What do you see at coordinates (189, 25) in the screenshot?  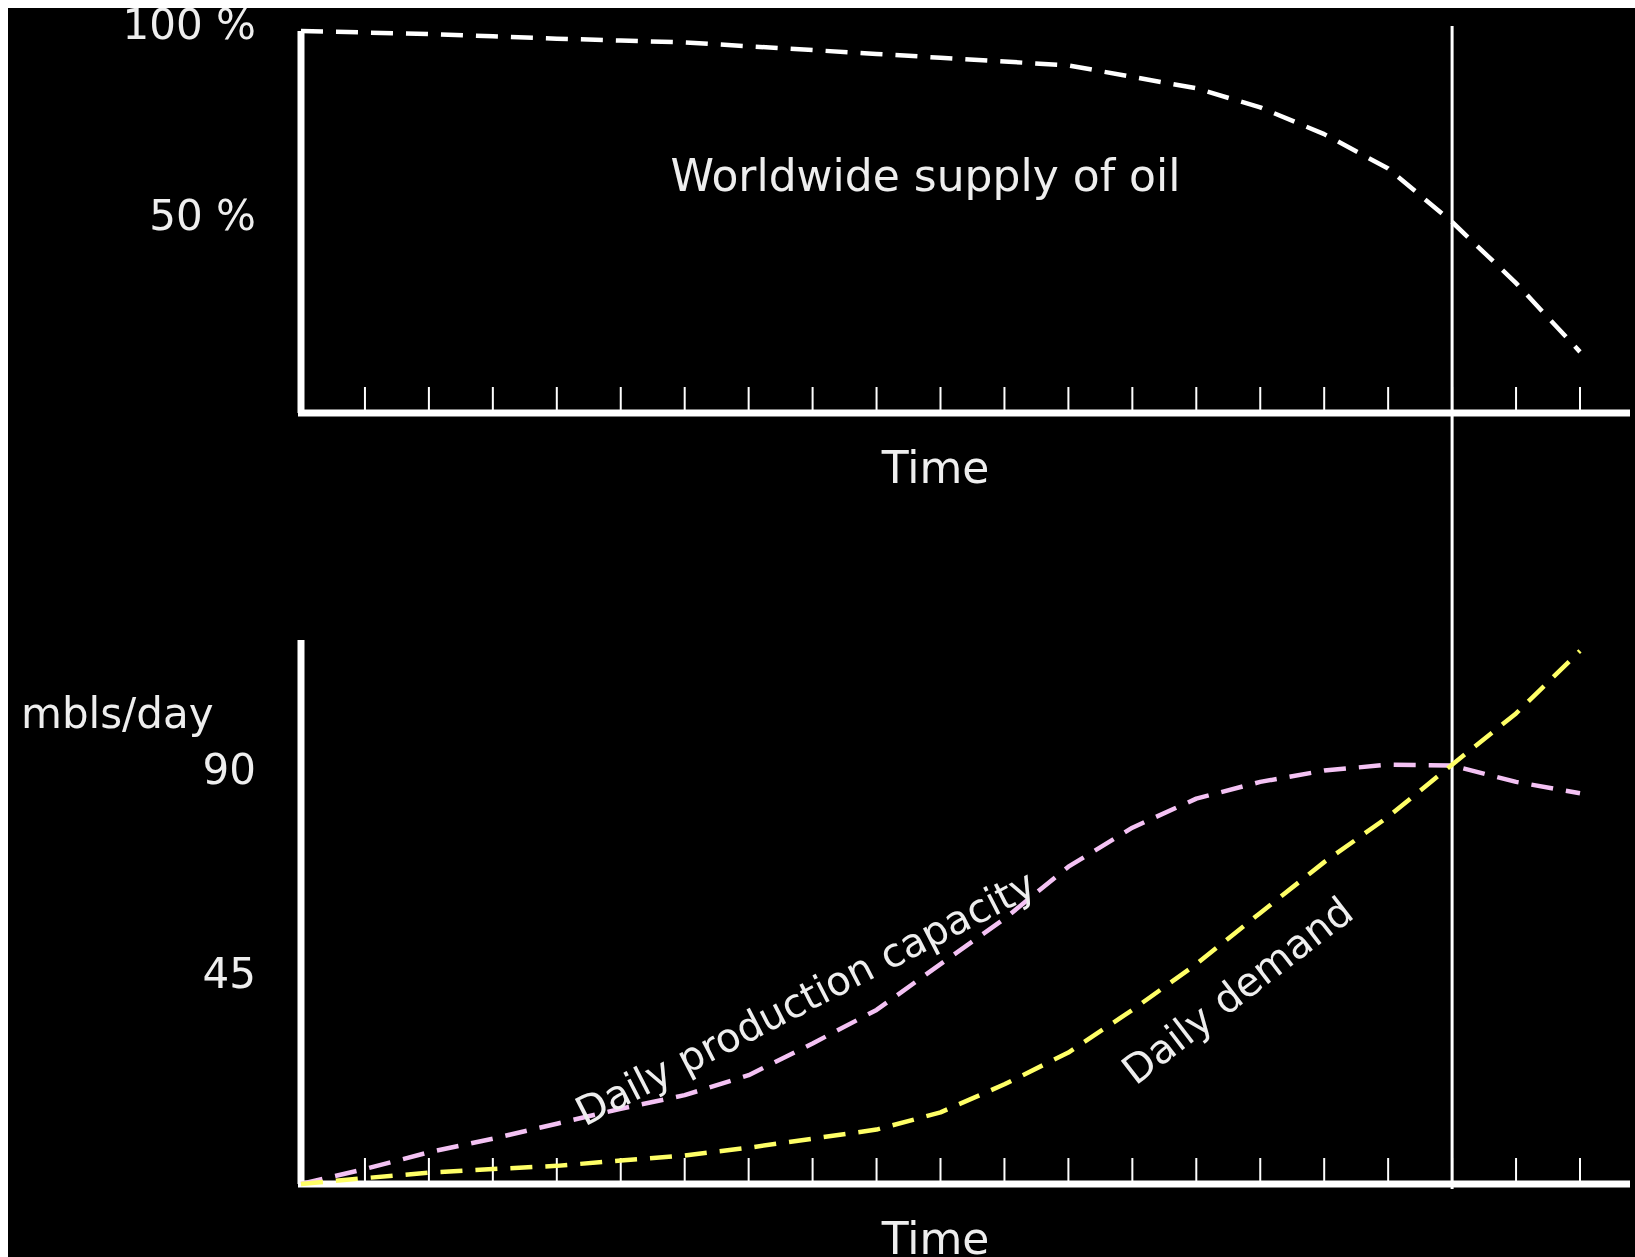 I see `y-tick-label: 100 %` at bounding box center [189, 25].